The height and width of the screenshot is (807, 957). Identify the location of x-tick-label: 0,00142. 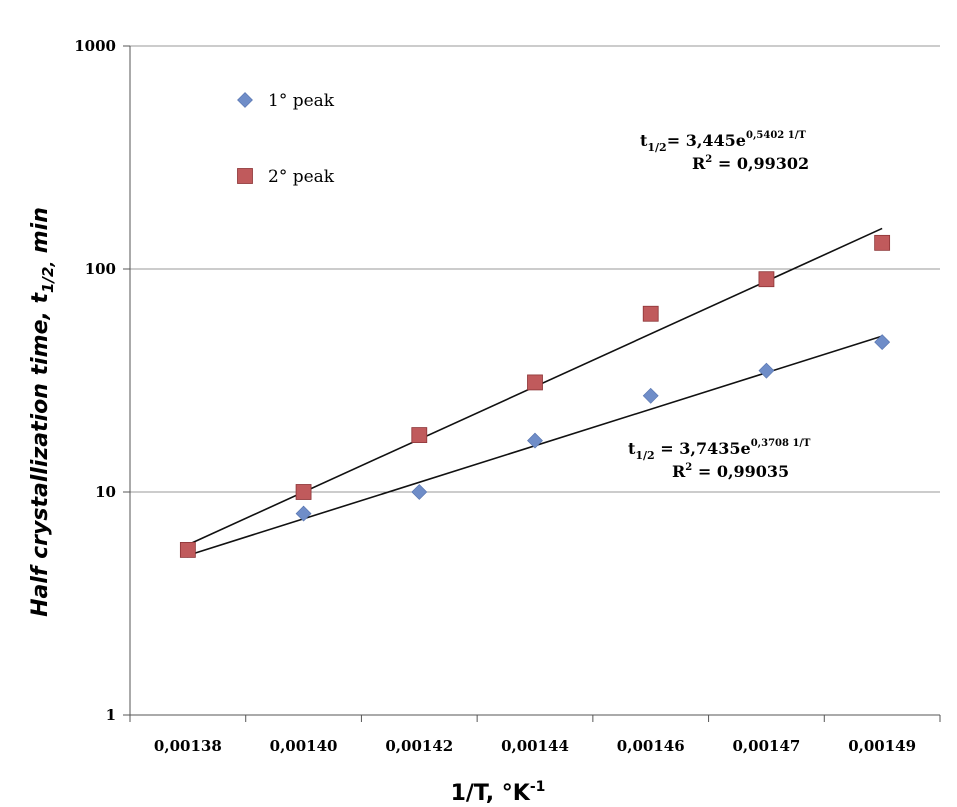
(419, 746).